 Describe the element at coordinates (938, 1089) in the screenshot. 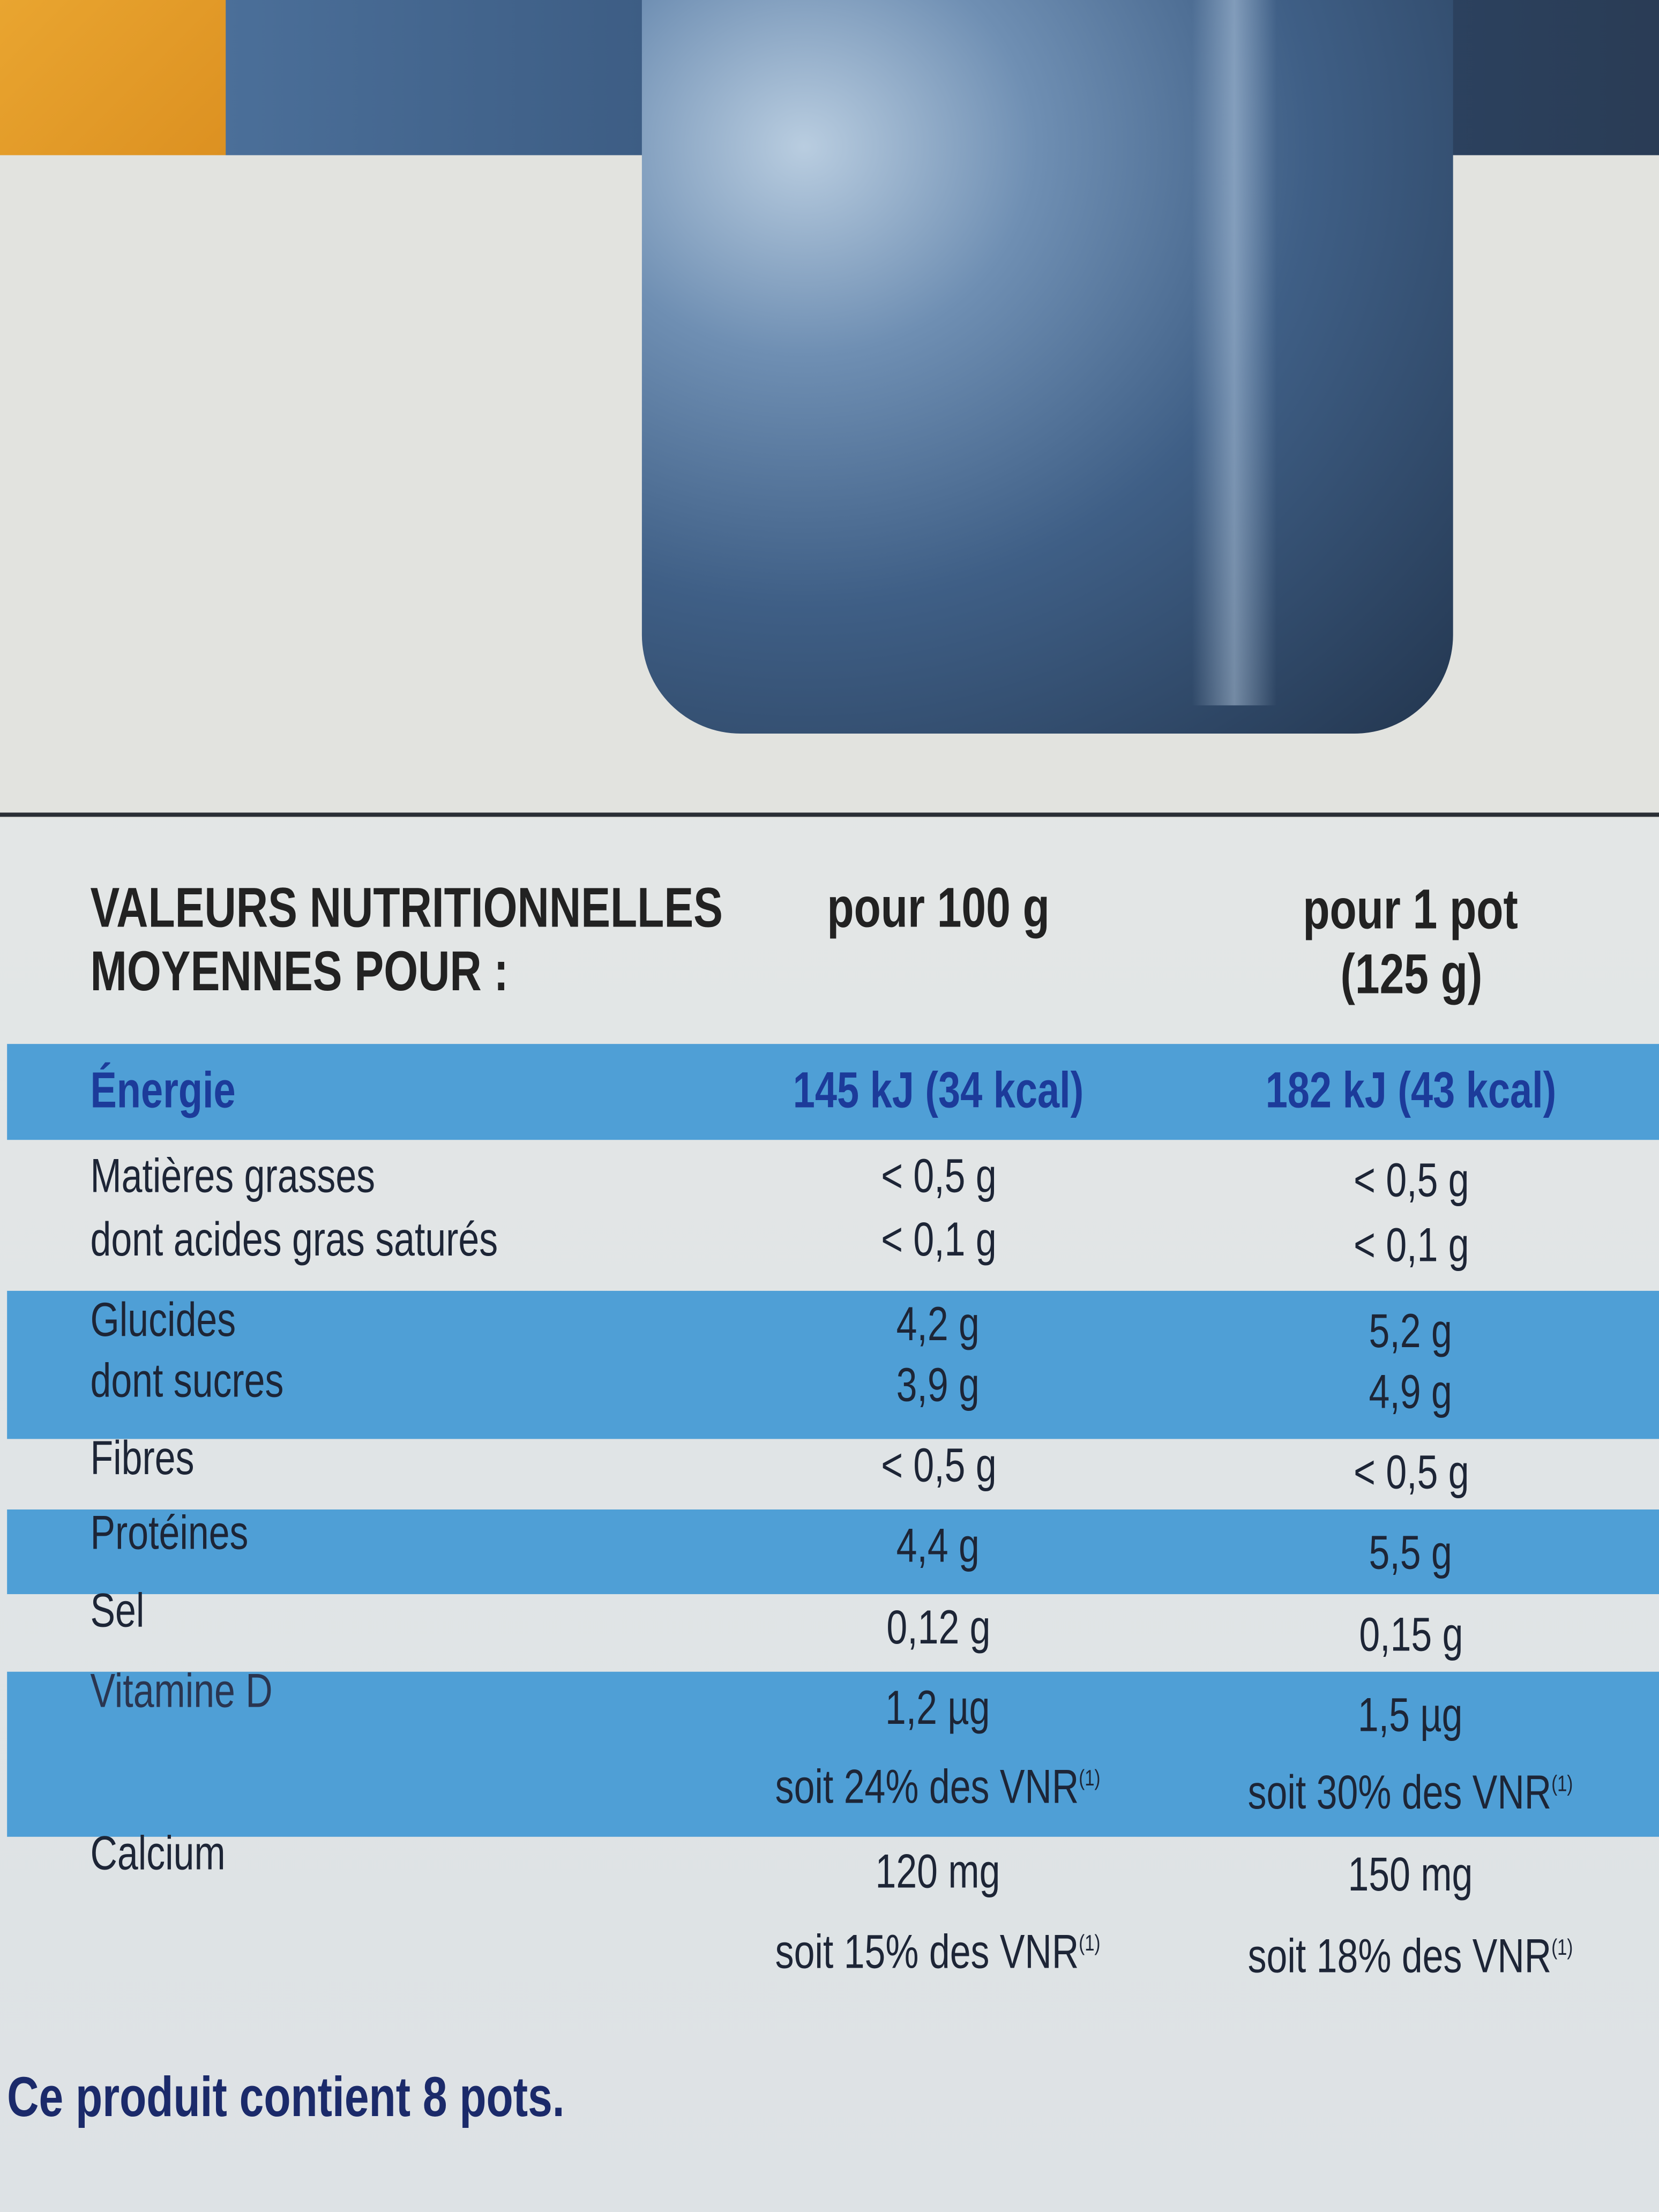

I see `row-per100: 145 kJ (34 kcal)` at that location.